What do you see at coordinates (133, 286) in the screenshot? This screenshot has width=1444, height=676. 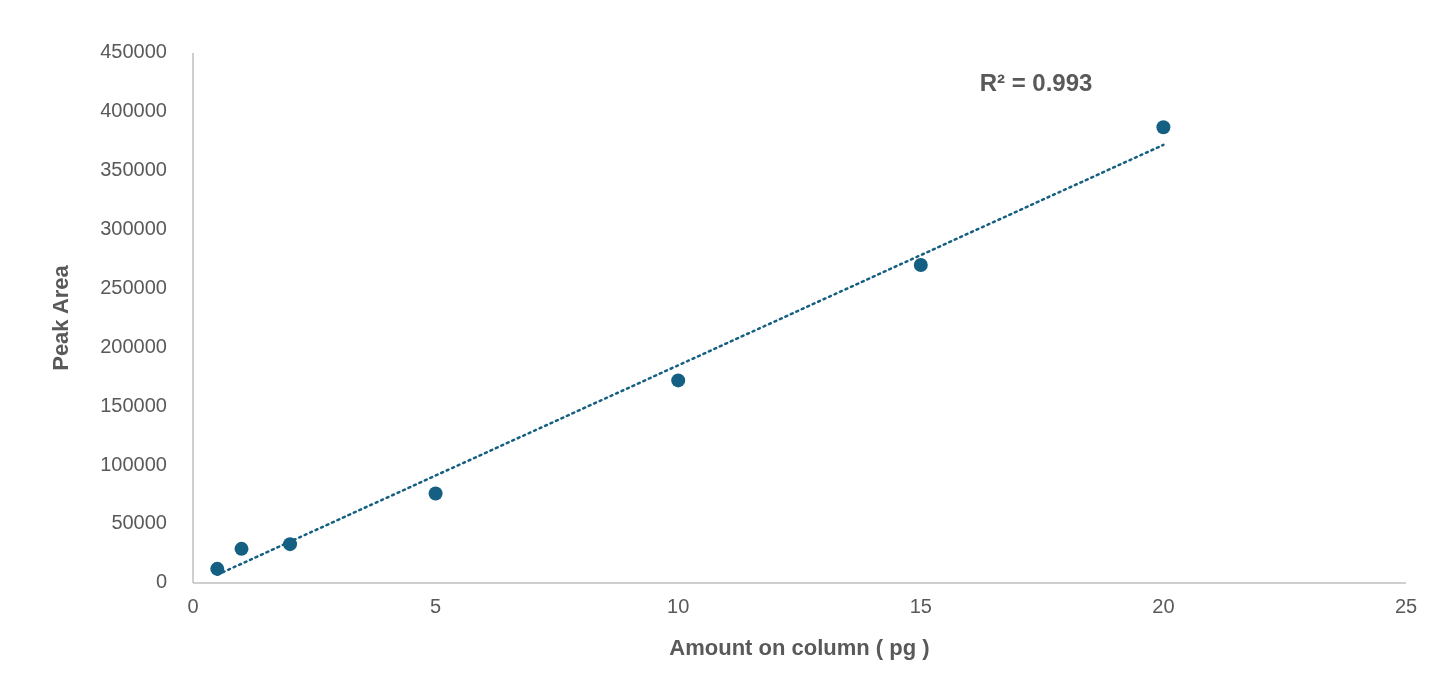 I see `y-tick-label: 250000` at bounding box center [133, 286].